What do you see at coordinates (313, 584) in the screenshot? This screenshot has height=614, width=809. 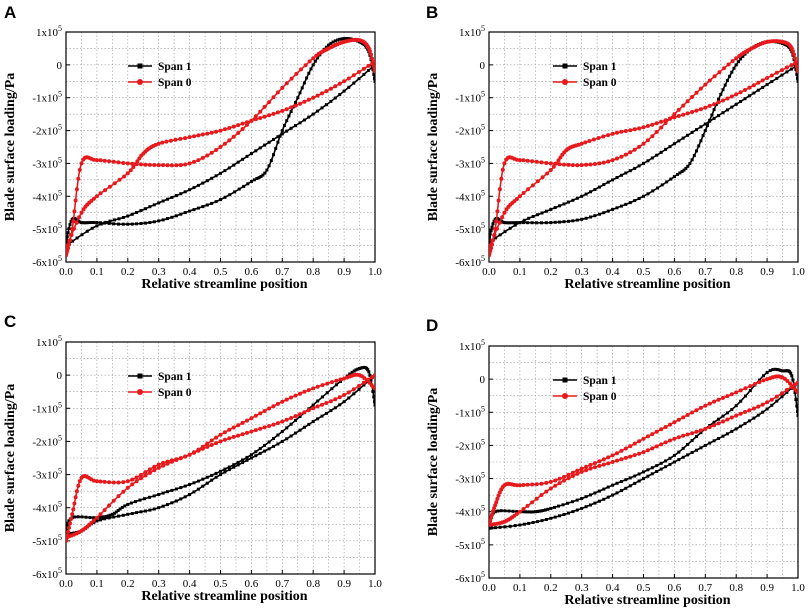 I see `x-tick-label: 0.8` at bounding box center [313, 584].